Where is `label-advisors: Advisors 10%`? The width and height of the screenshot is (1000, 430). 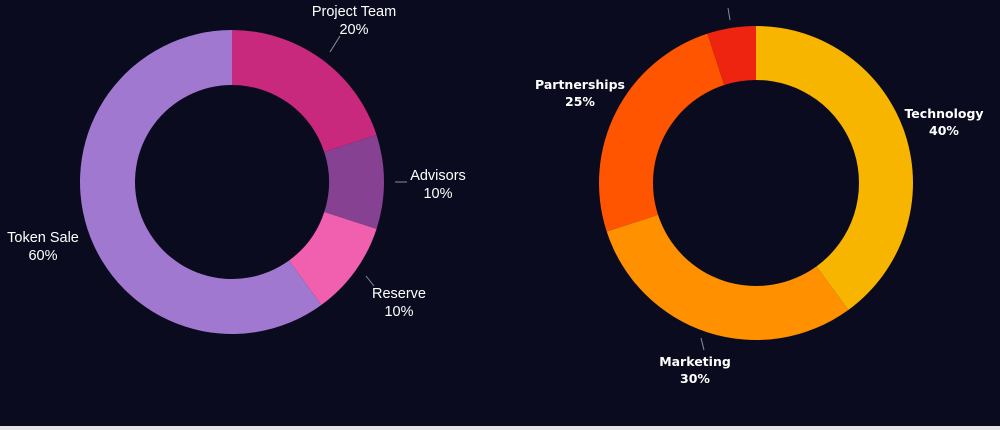 label-advisors: Advisors 10% is located at coordinates (438, 185).